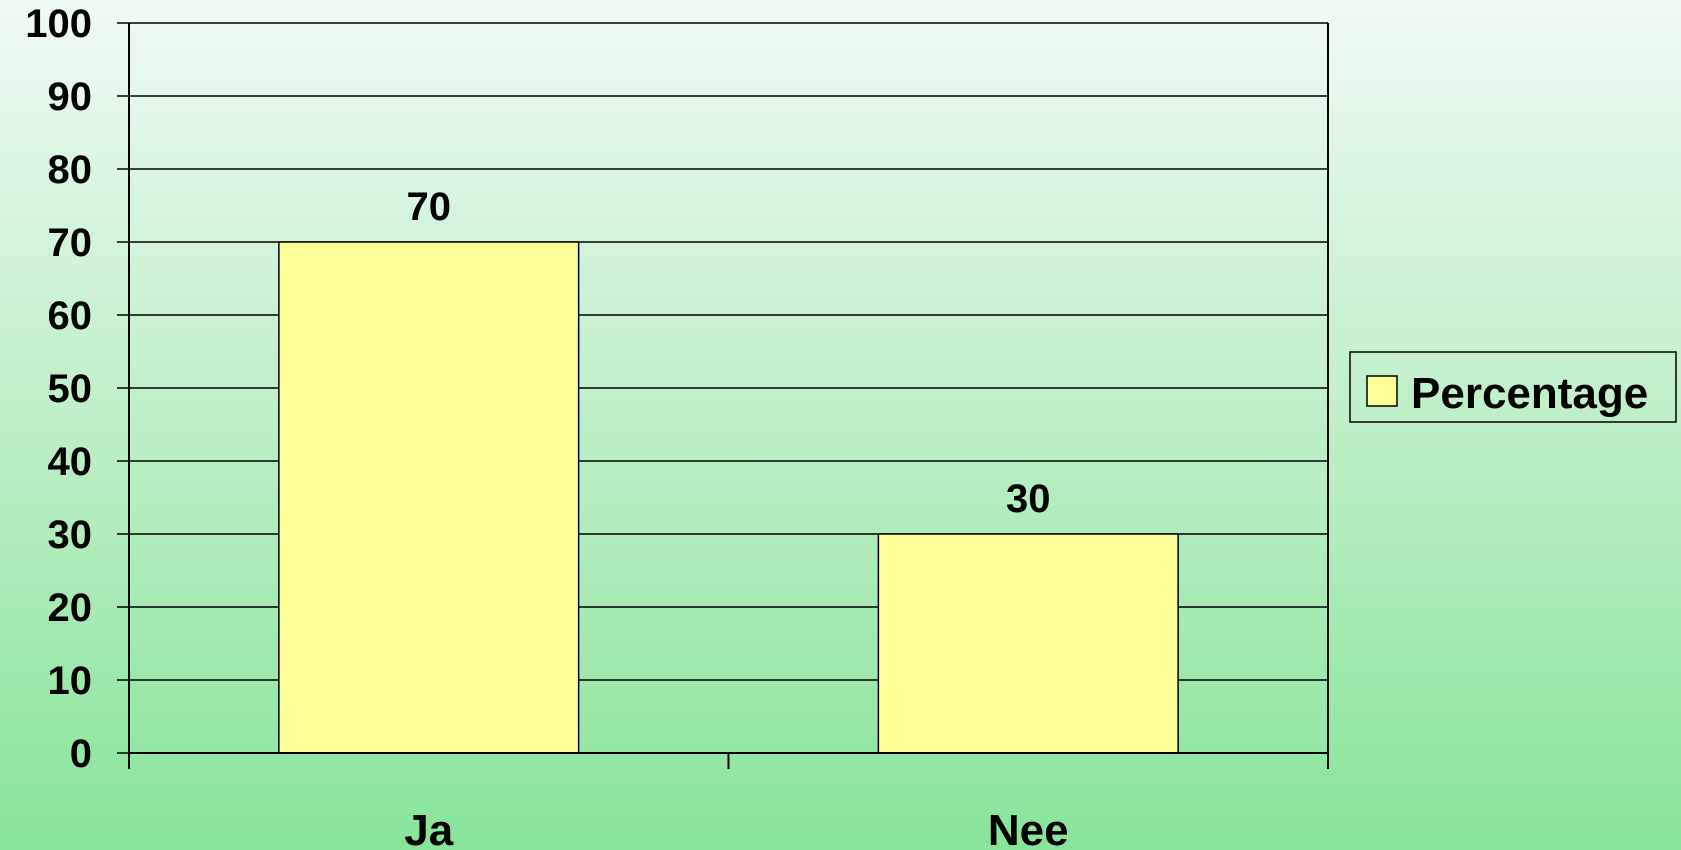 Image resolution: width=1681 pixels, height=850 pixels. Describe the element at coordinates (428, 828) in the screenshot. I see `x-category-label: Ja` at that location.